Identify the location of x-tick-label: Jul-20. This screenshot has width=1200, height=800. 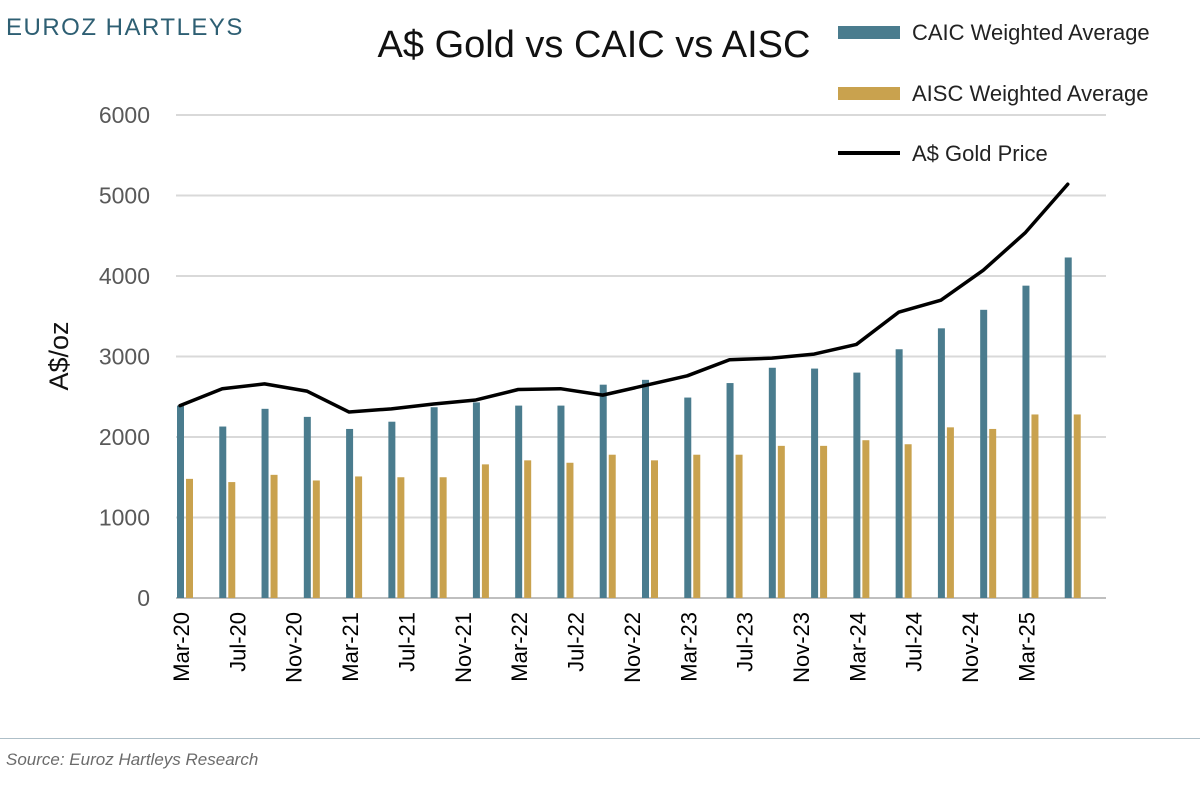
(237, 642).